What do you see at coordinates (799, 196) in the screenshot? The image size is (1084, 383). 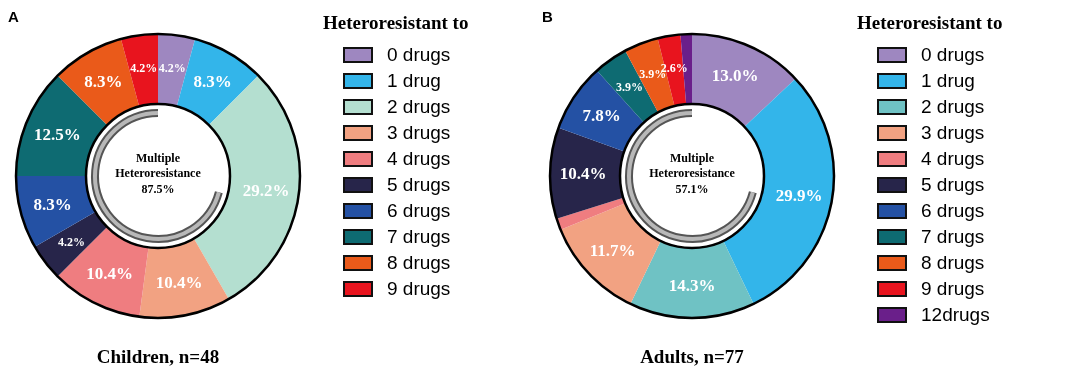 I see `data-label: 29.9%` at bounding box center [799, 196].